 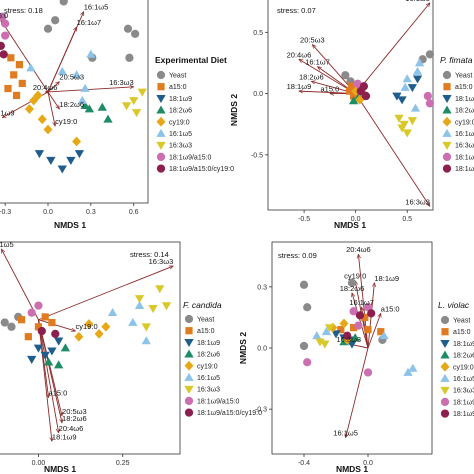 What do you see at coordinates (149, 254) in the screenshot?
I see `stress-label: stress: 0.14` at bounding box center [149, 254].